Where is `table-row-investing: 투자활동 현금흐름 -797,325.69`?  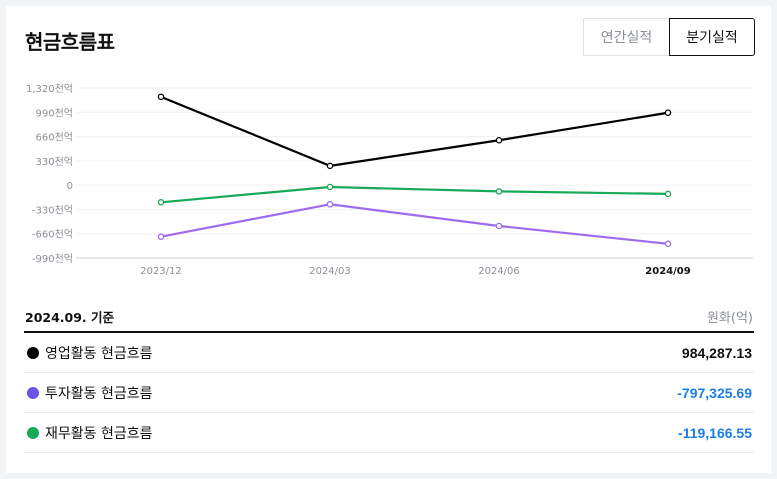 table-row-investing: 투자활동 현금흐름 -797,325.69 is located at coordinates (389, 393).